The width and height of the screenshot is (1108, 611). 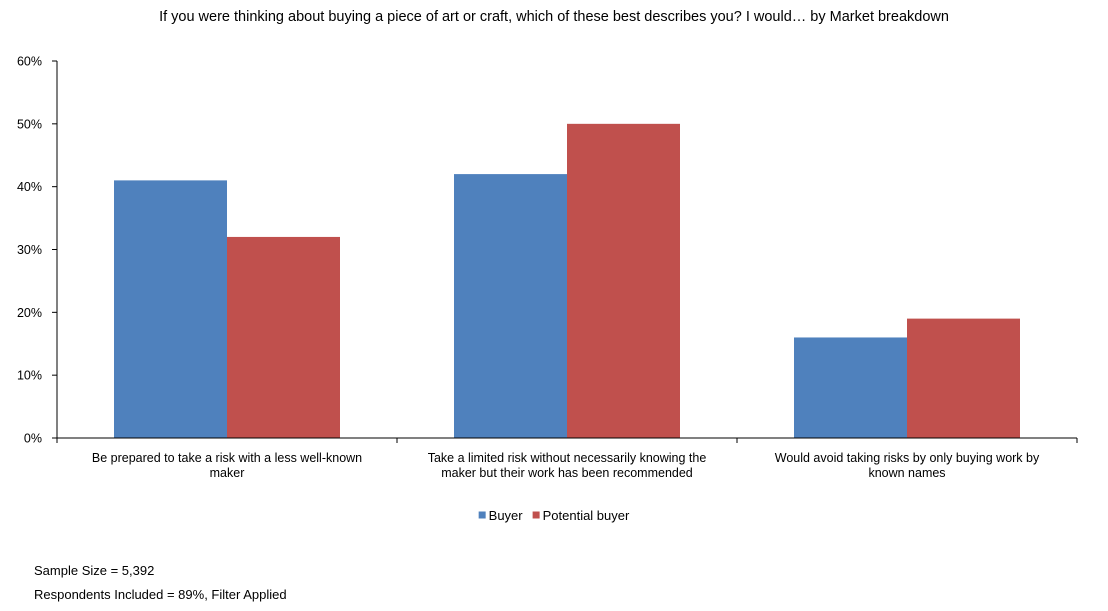 I want to click on x-category-label-line: maker, so click(x=227, y=473).